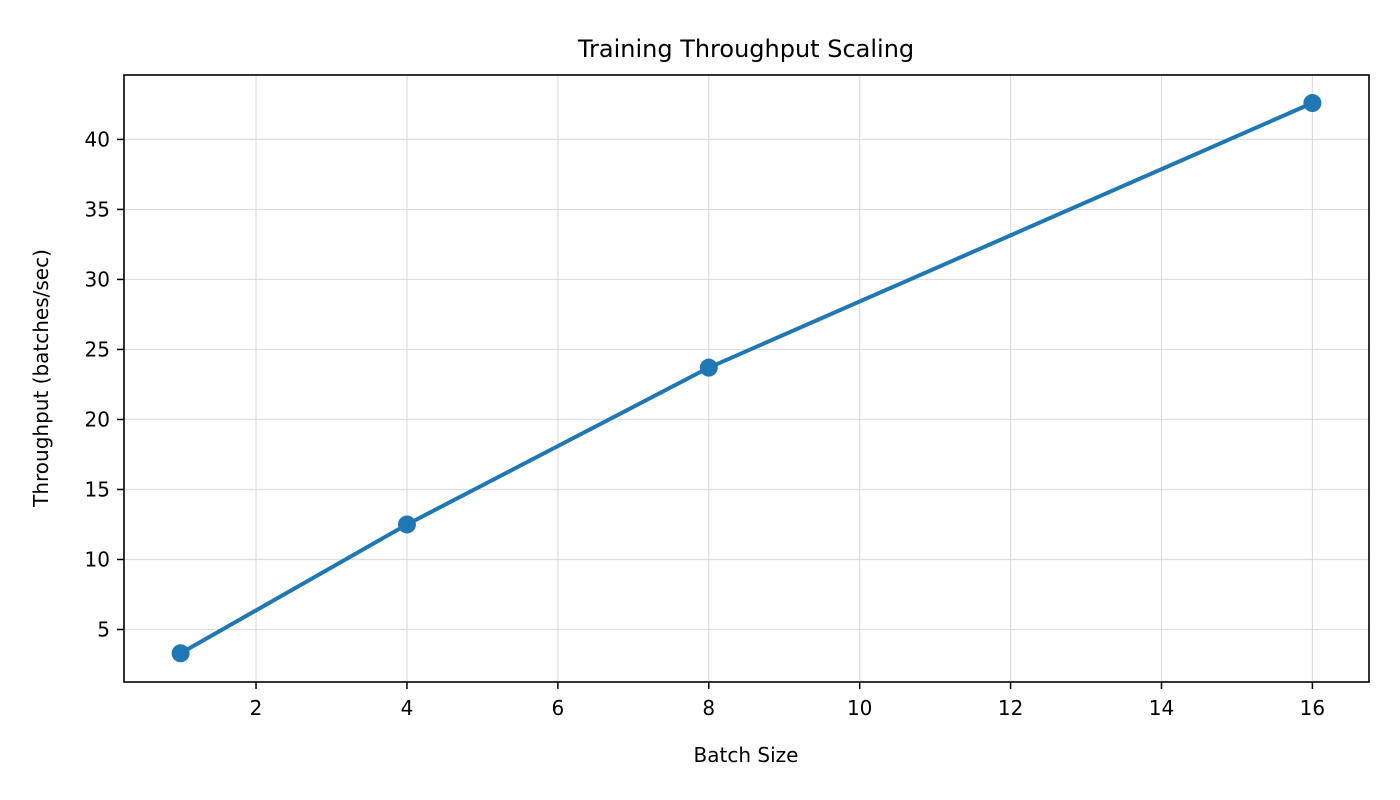 This screenshot has width=1400, height=800. Describe the element at coordinates (557, 708) in the screenshot. I see `x-tick-label: 6` at that location.